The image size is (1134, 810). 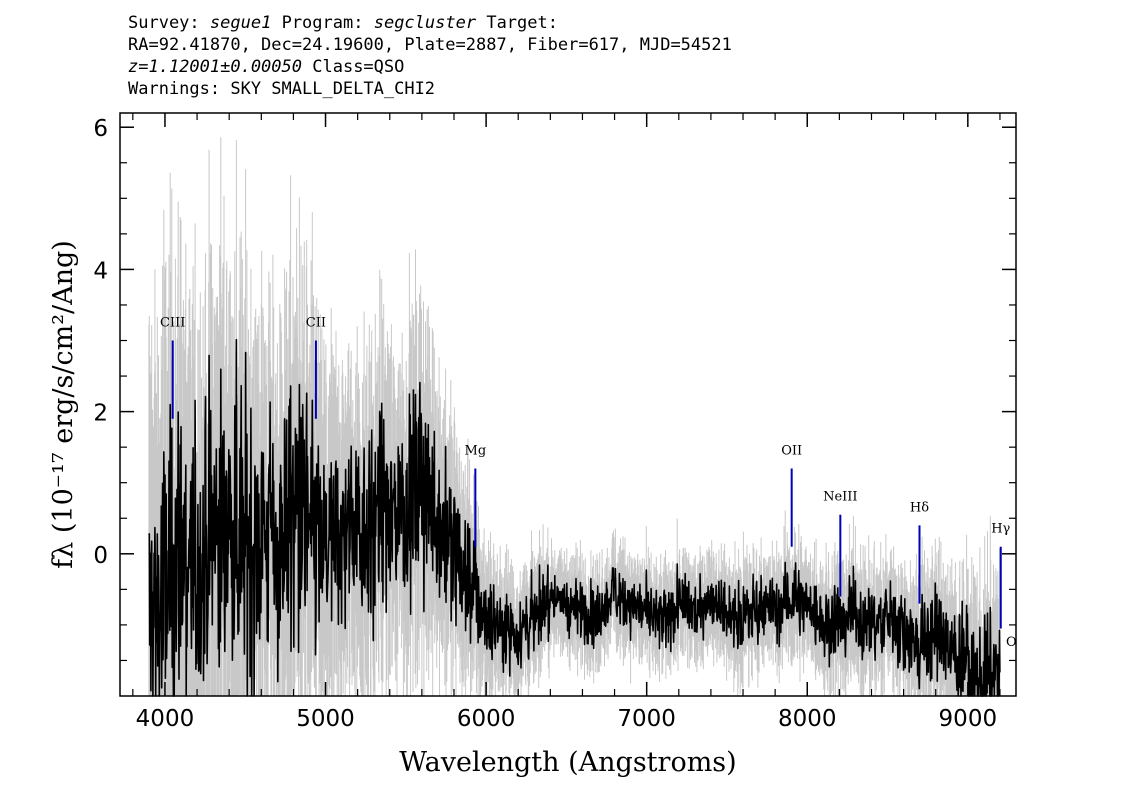 What do you see at coordinates (100, 414) in the screenshot?
I see `y-tick-label: 2` at bounding box center [100, 414].